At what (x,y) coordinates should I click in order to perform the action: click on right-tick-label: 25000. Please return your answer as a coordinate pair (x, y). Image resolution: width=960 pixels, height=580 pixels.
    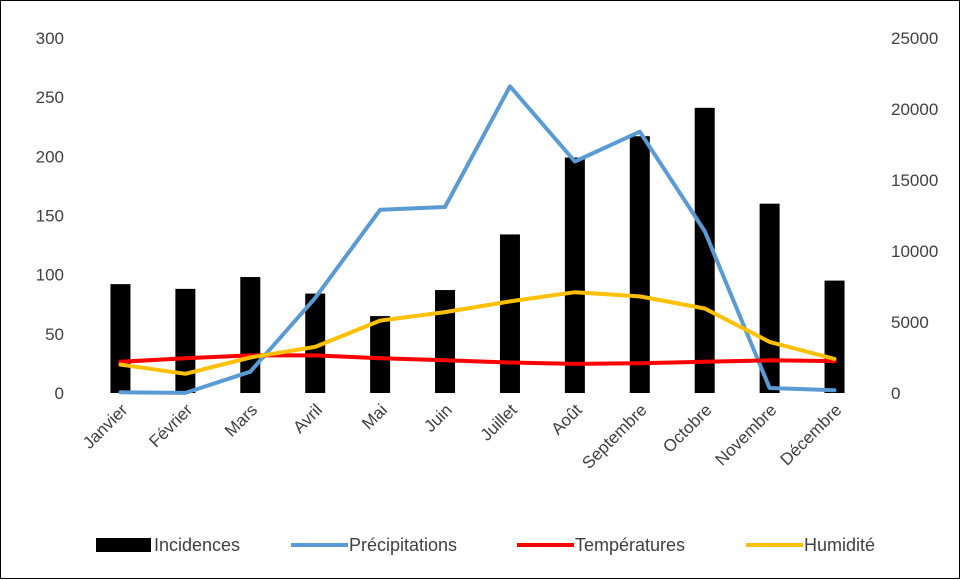
    Looking at the image, I should click on (914, 38).